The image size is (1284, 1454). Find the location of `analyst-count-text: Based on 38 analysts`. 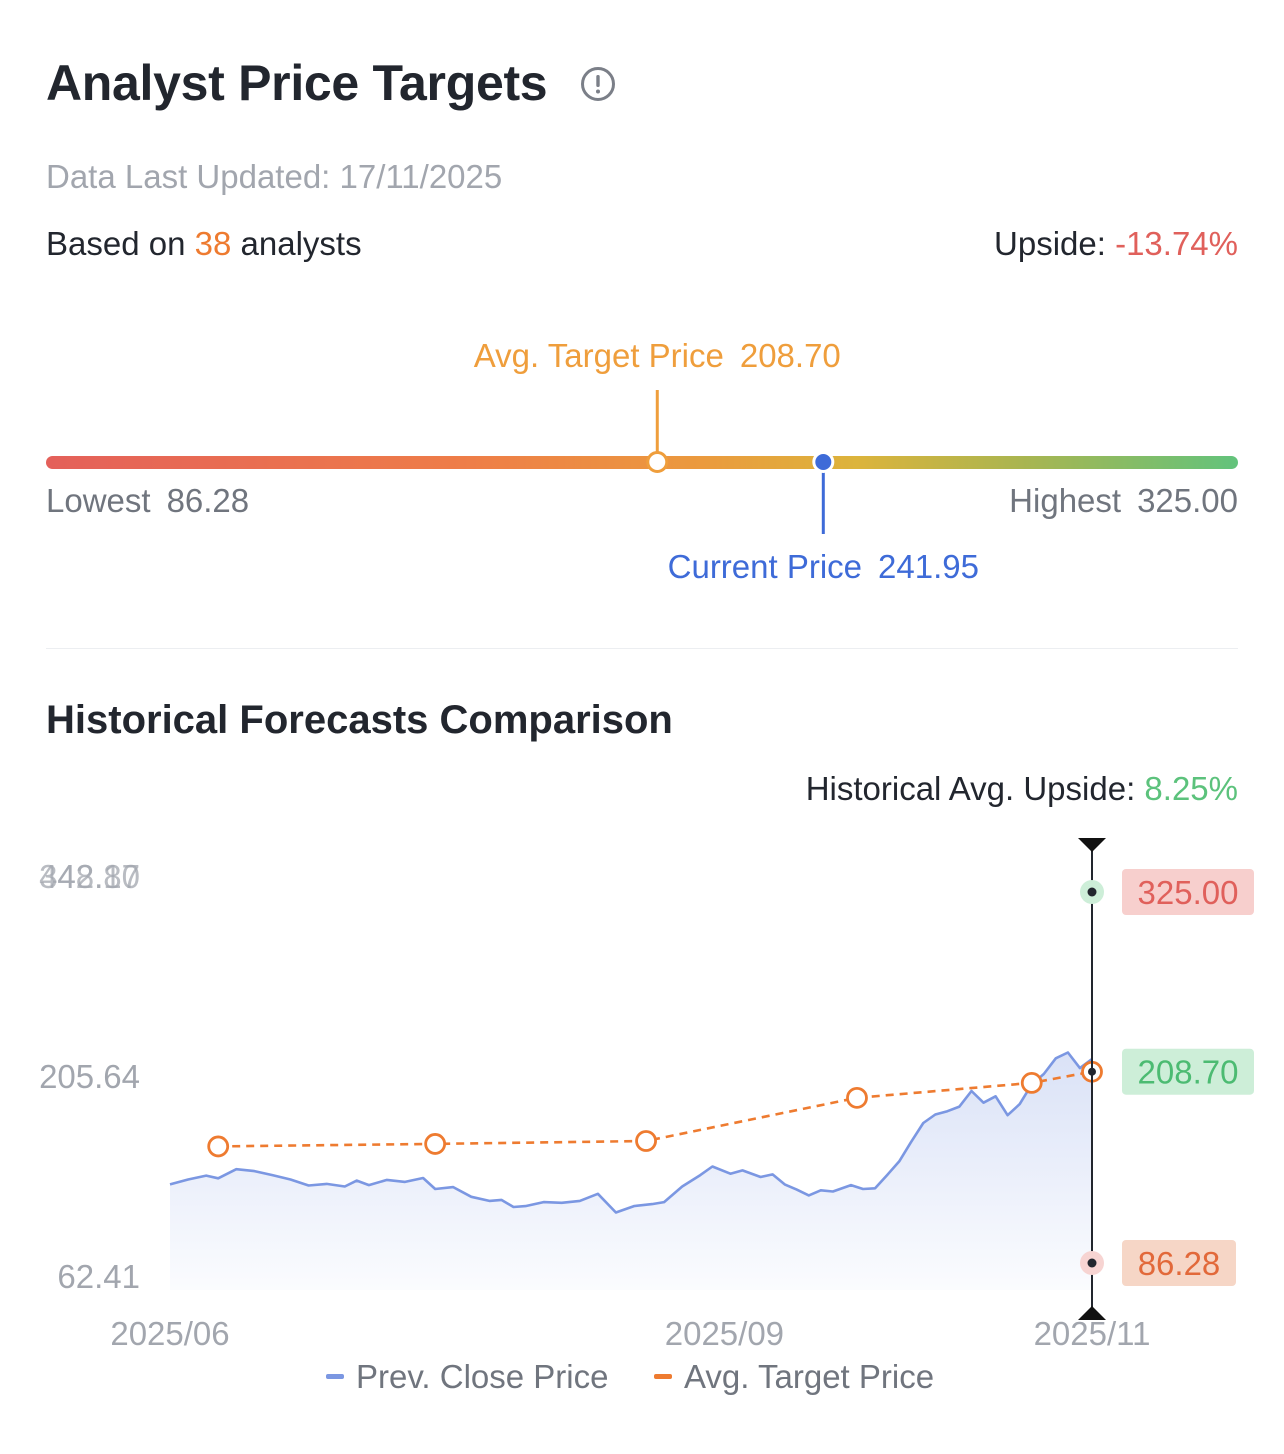

analyst-count-text: Based on 38 analysts is located at coordinates (204, 244).